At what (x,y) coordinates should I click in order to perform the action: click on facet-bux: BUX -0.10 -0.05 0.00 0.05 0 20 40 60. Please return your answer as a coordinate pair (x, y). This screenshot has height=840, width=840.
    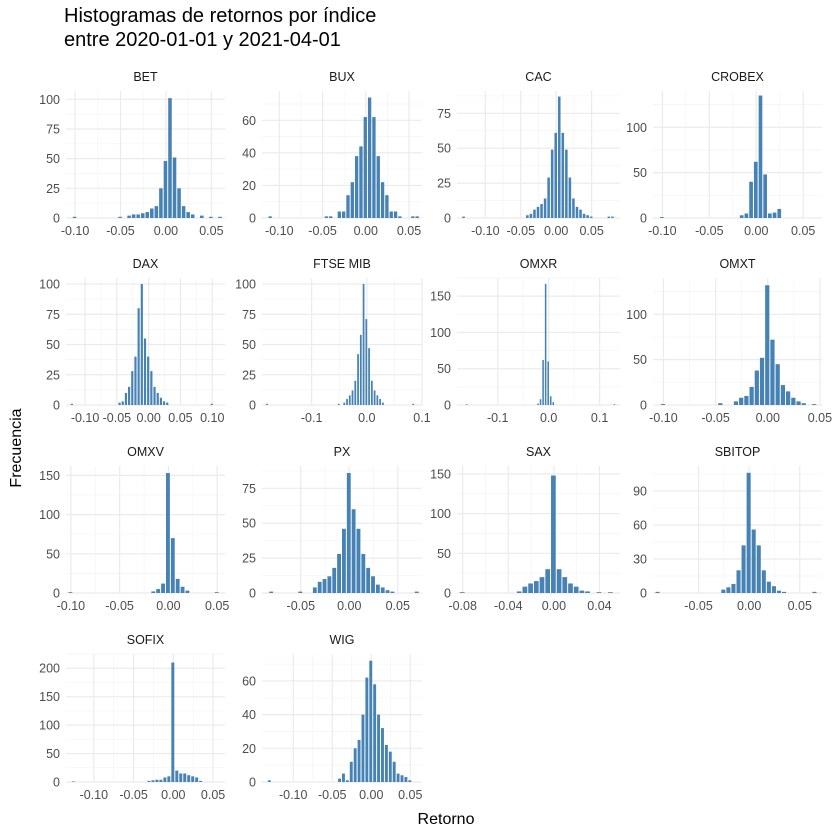
    Looking at the image, I should click on (332, 154).